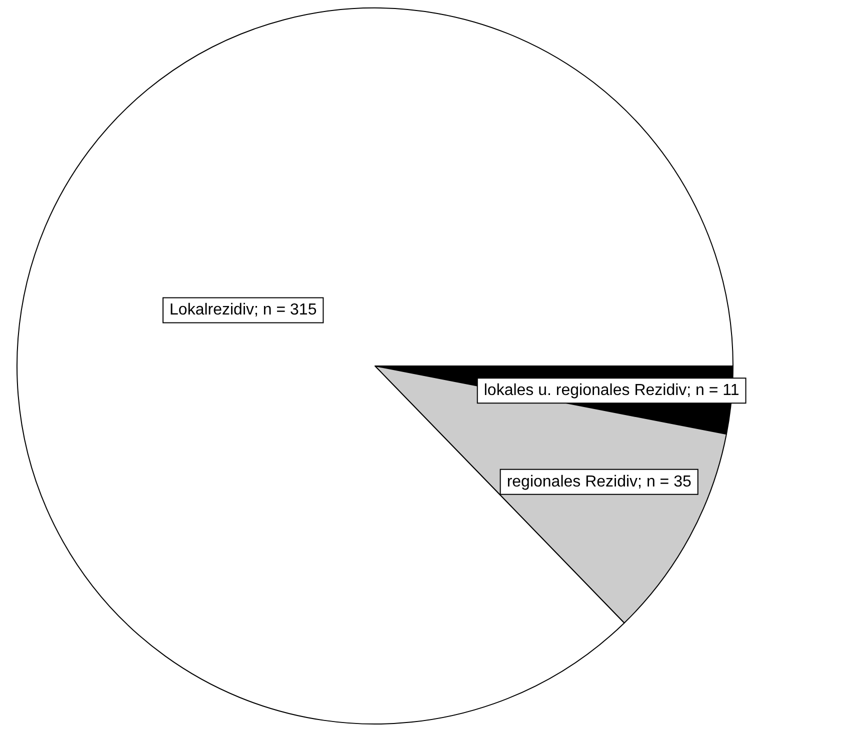 The height and width of the screenshot is (729, 851). What do you see at coordinates (599, 481) in the screenshot?
I see `slice-label: regionales Rezidiv; n = 35` at bounding box center [599, 481].